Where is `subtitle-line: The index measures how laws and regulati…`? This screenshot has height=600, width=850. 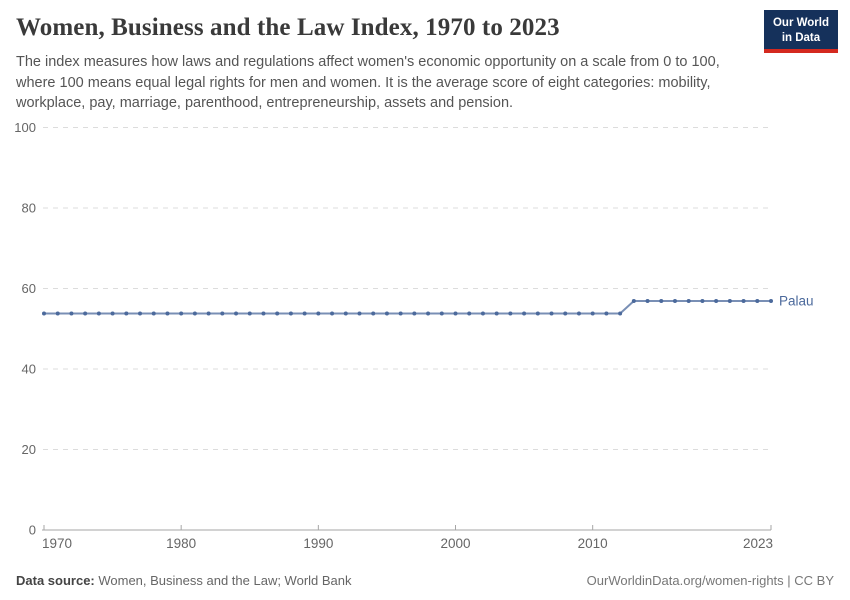
subtitle-line: The index measures how laws and regulati… is located at coordinates (368, 62).